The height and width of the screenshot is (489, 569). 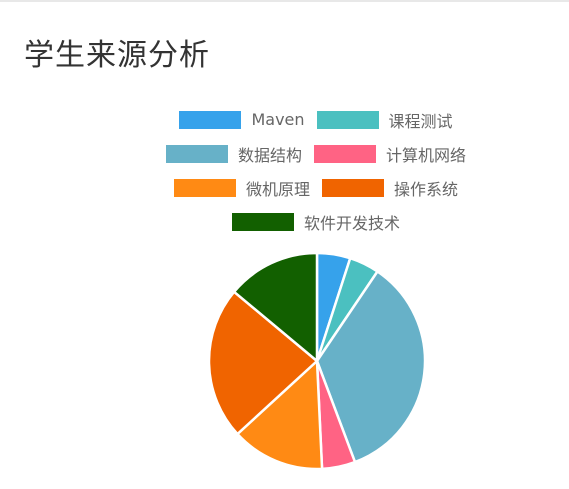 I want to click on legend-label: 微机原理, so click(x=277, y=189).